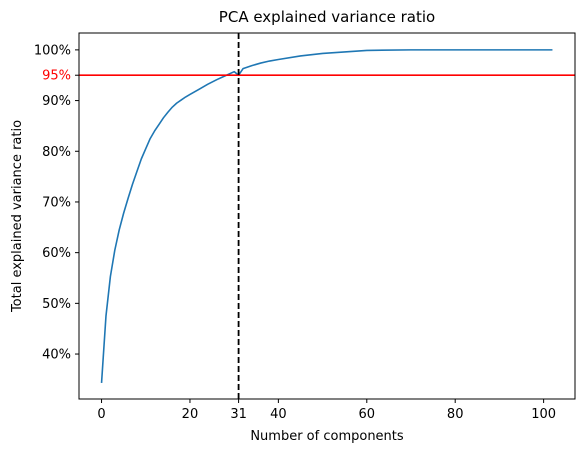 This screenshot has width=585, height=453. What do you see at coordinates (56, 202) in the screenshot?
I see `y-tick-label: 70%` at bounding box center [56, 202].